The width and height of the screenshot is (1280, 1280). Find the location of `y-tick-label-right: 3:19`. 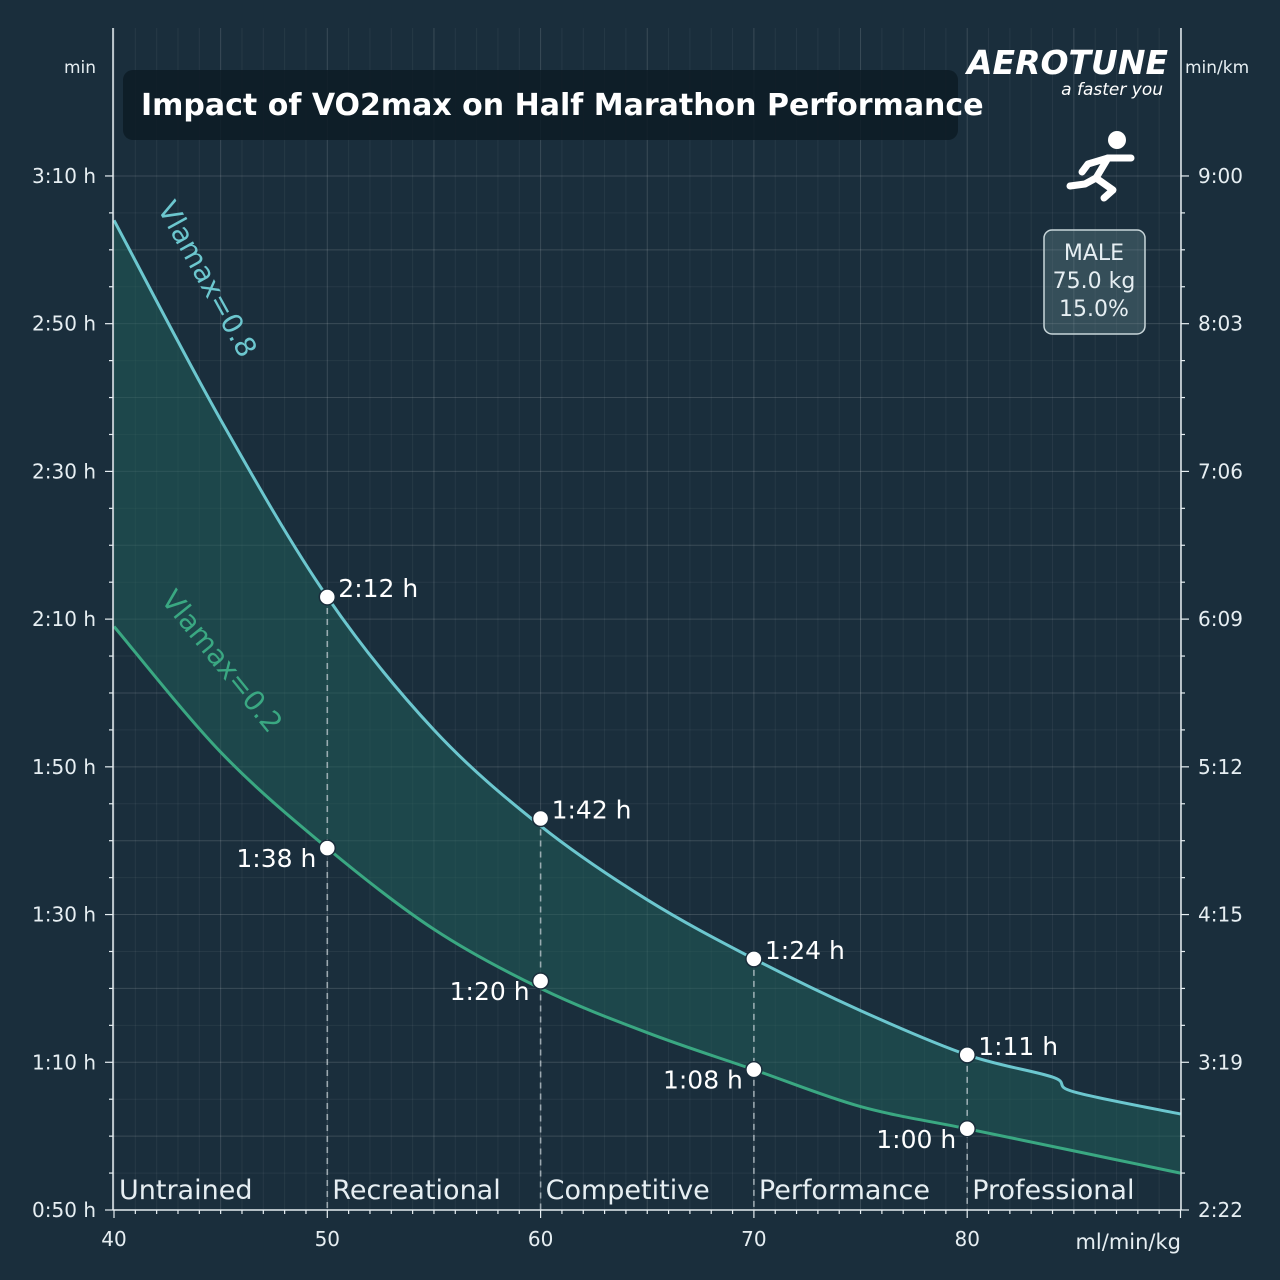

y-tick-label-right: 3:19 is located at coordinates (1220, 1062).